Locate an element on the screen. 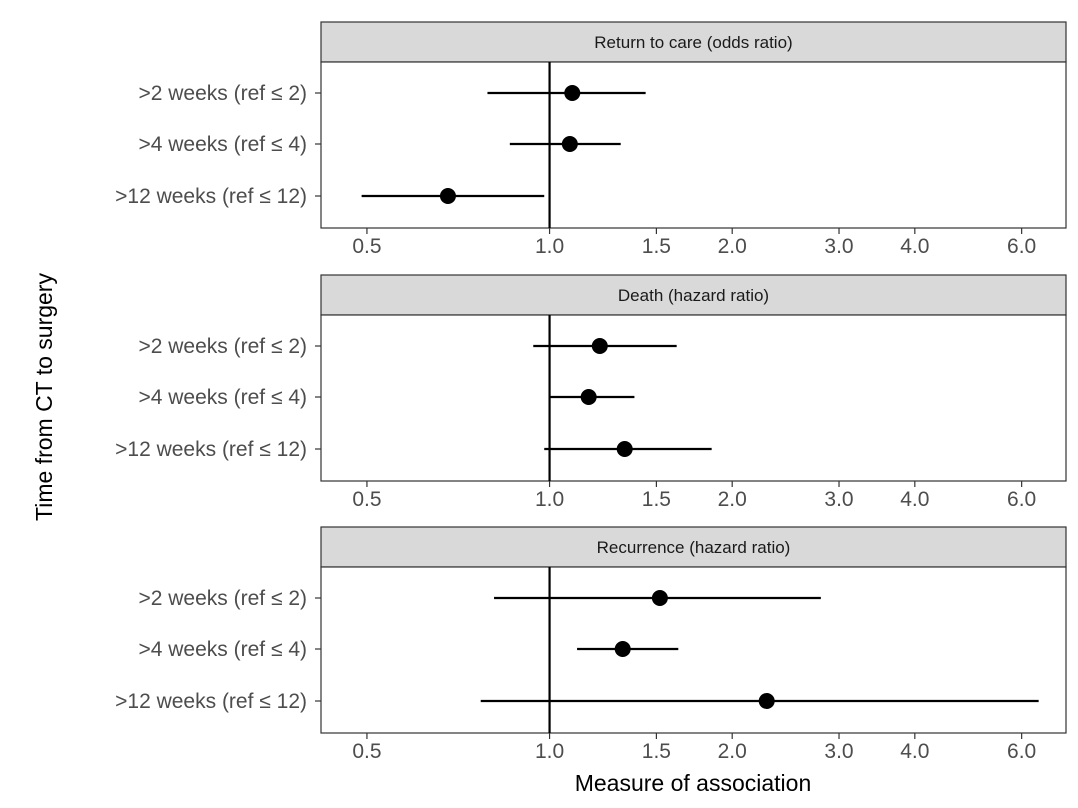 Image resolution: width=1078 pixels, height=808 pixels. y-axis-title: Time from CT to surgery is located at coordinates (44, 397).